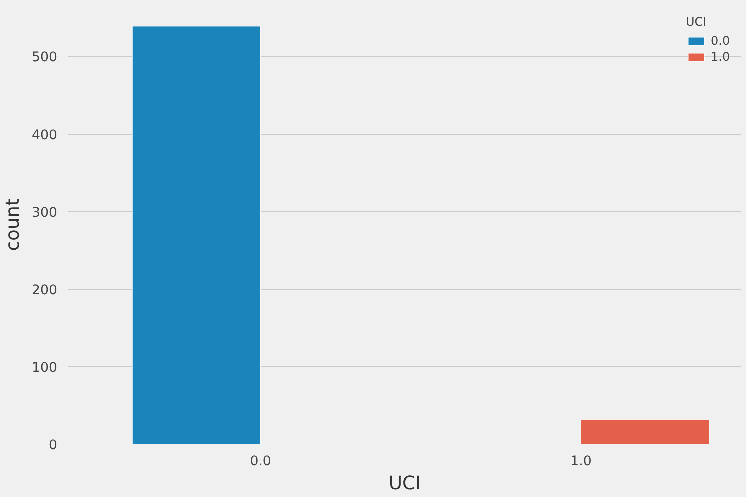 Image resolution: width=746 pixels, height=497 pixels. I want to click on y-tick-label: 300, so click(45, 213).